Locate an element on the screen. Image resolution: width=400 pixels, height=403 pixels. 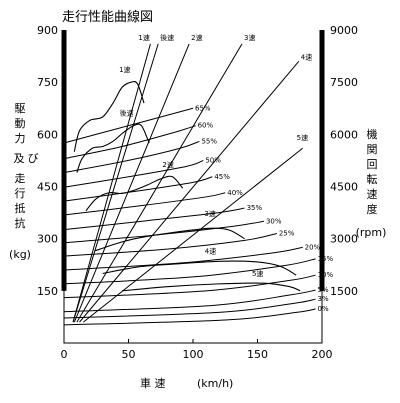
driving-force-label: 1速 is located at coordinates (124, 70).